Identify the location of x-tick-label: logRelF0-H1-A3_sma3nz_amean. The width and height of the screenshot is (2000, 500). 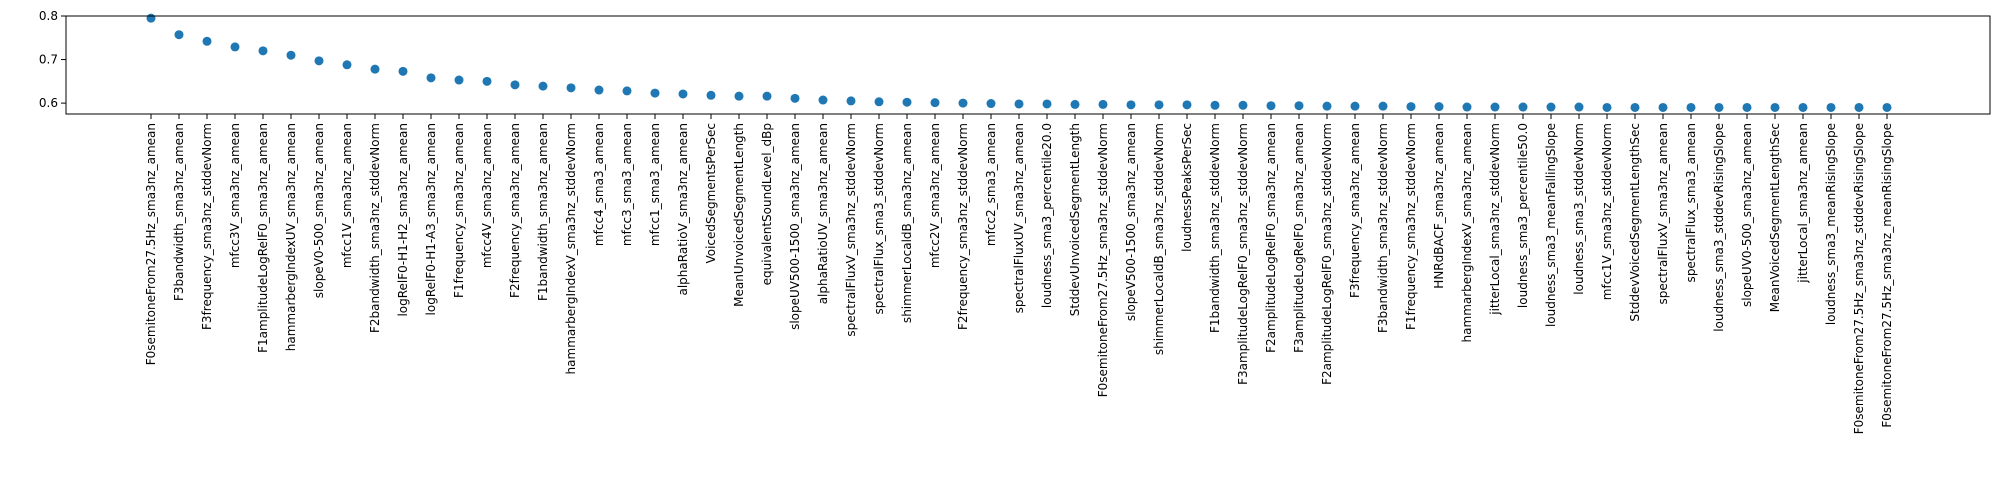
(431, 219).